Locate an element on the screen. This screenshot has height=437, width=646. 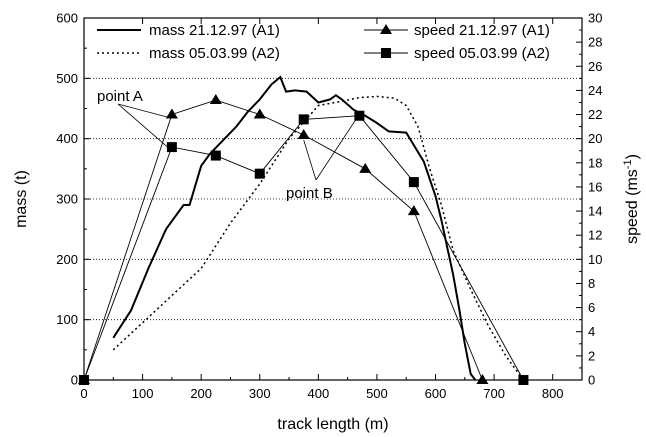
y-right-tick-label-20: 20 is located at coordinates (595, 138).